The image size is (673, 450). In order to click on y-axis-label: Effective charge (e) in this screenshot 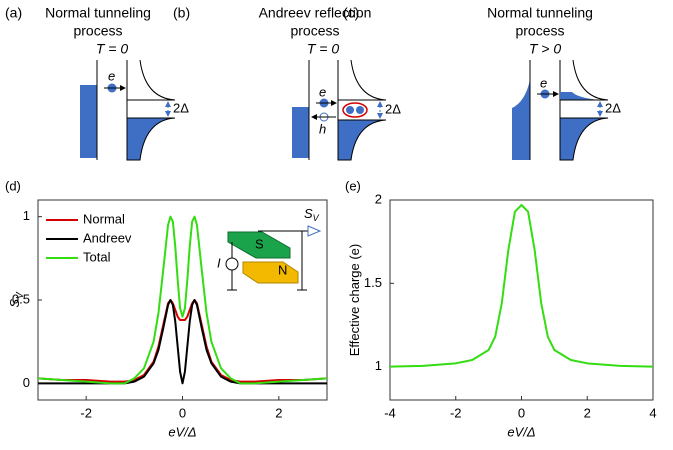, I will do `click(354, 300)`.